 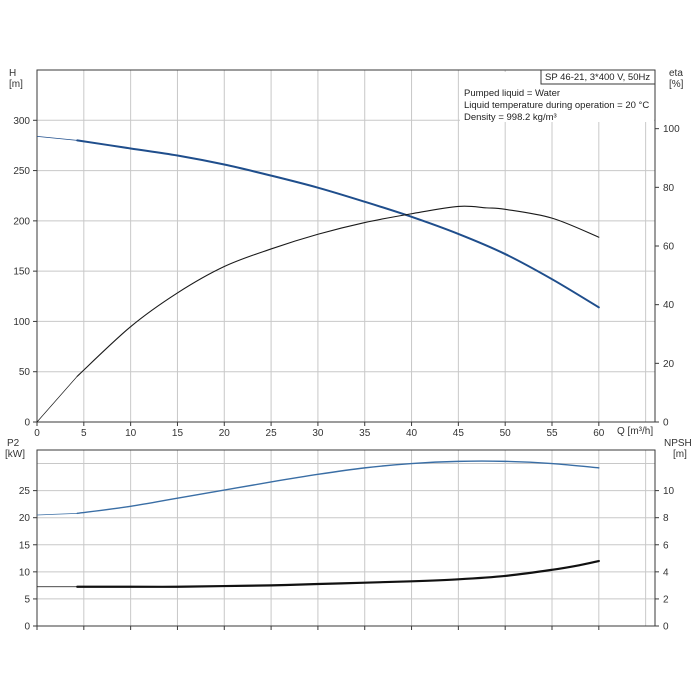 I want to click on x-tick-label: 50, so click(x=506, y=433).